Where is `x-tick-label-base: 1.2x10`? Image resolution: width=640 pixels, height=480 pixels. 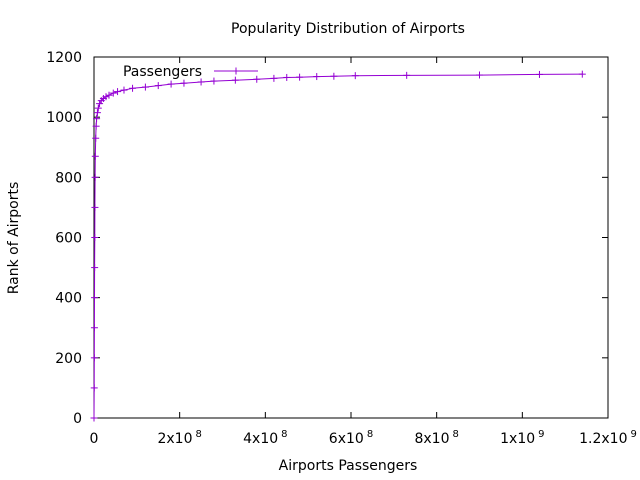
x-tick-label-base: 1.2x10 is located at coordinates (603, 439).